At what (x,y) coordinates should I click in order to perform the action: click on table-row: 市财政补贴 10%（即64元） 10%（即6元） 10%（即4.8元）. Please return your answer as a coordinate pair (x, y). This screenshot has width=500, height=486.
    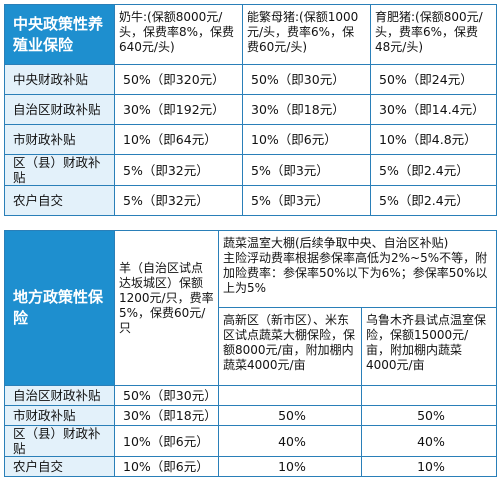
    Looking at the image, I should click on (250, 139).